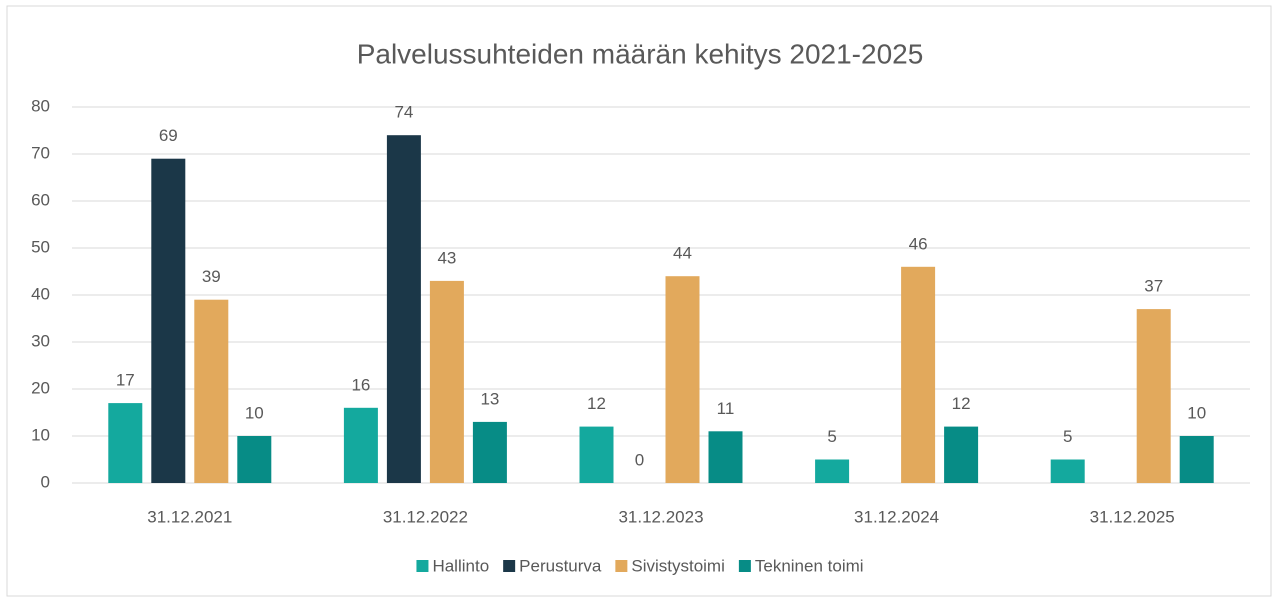  Describe the element at coordinates (639, 459) in the screenshot. I see `value-label: 0` at that location.